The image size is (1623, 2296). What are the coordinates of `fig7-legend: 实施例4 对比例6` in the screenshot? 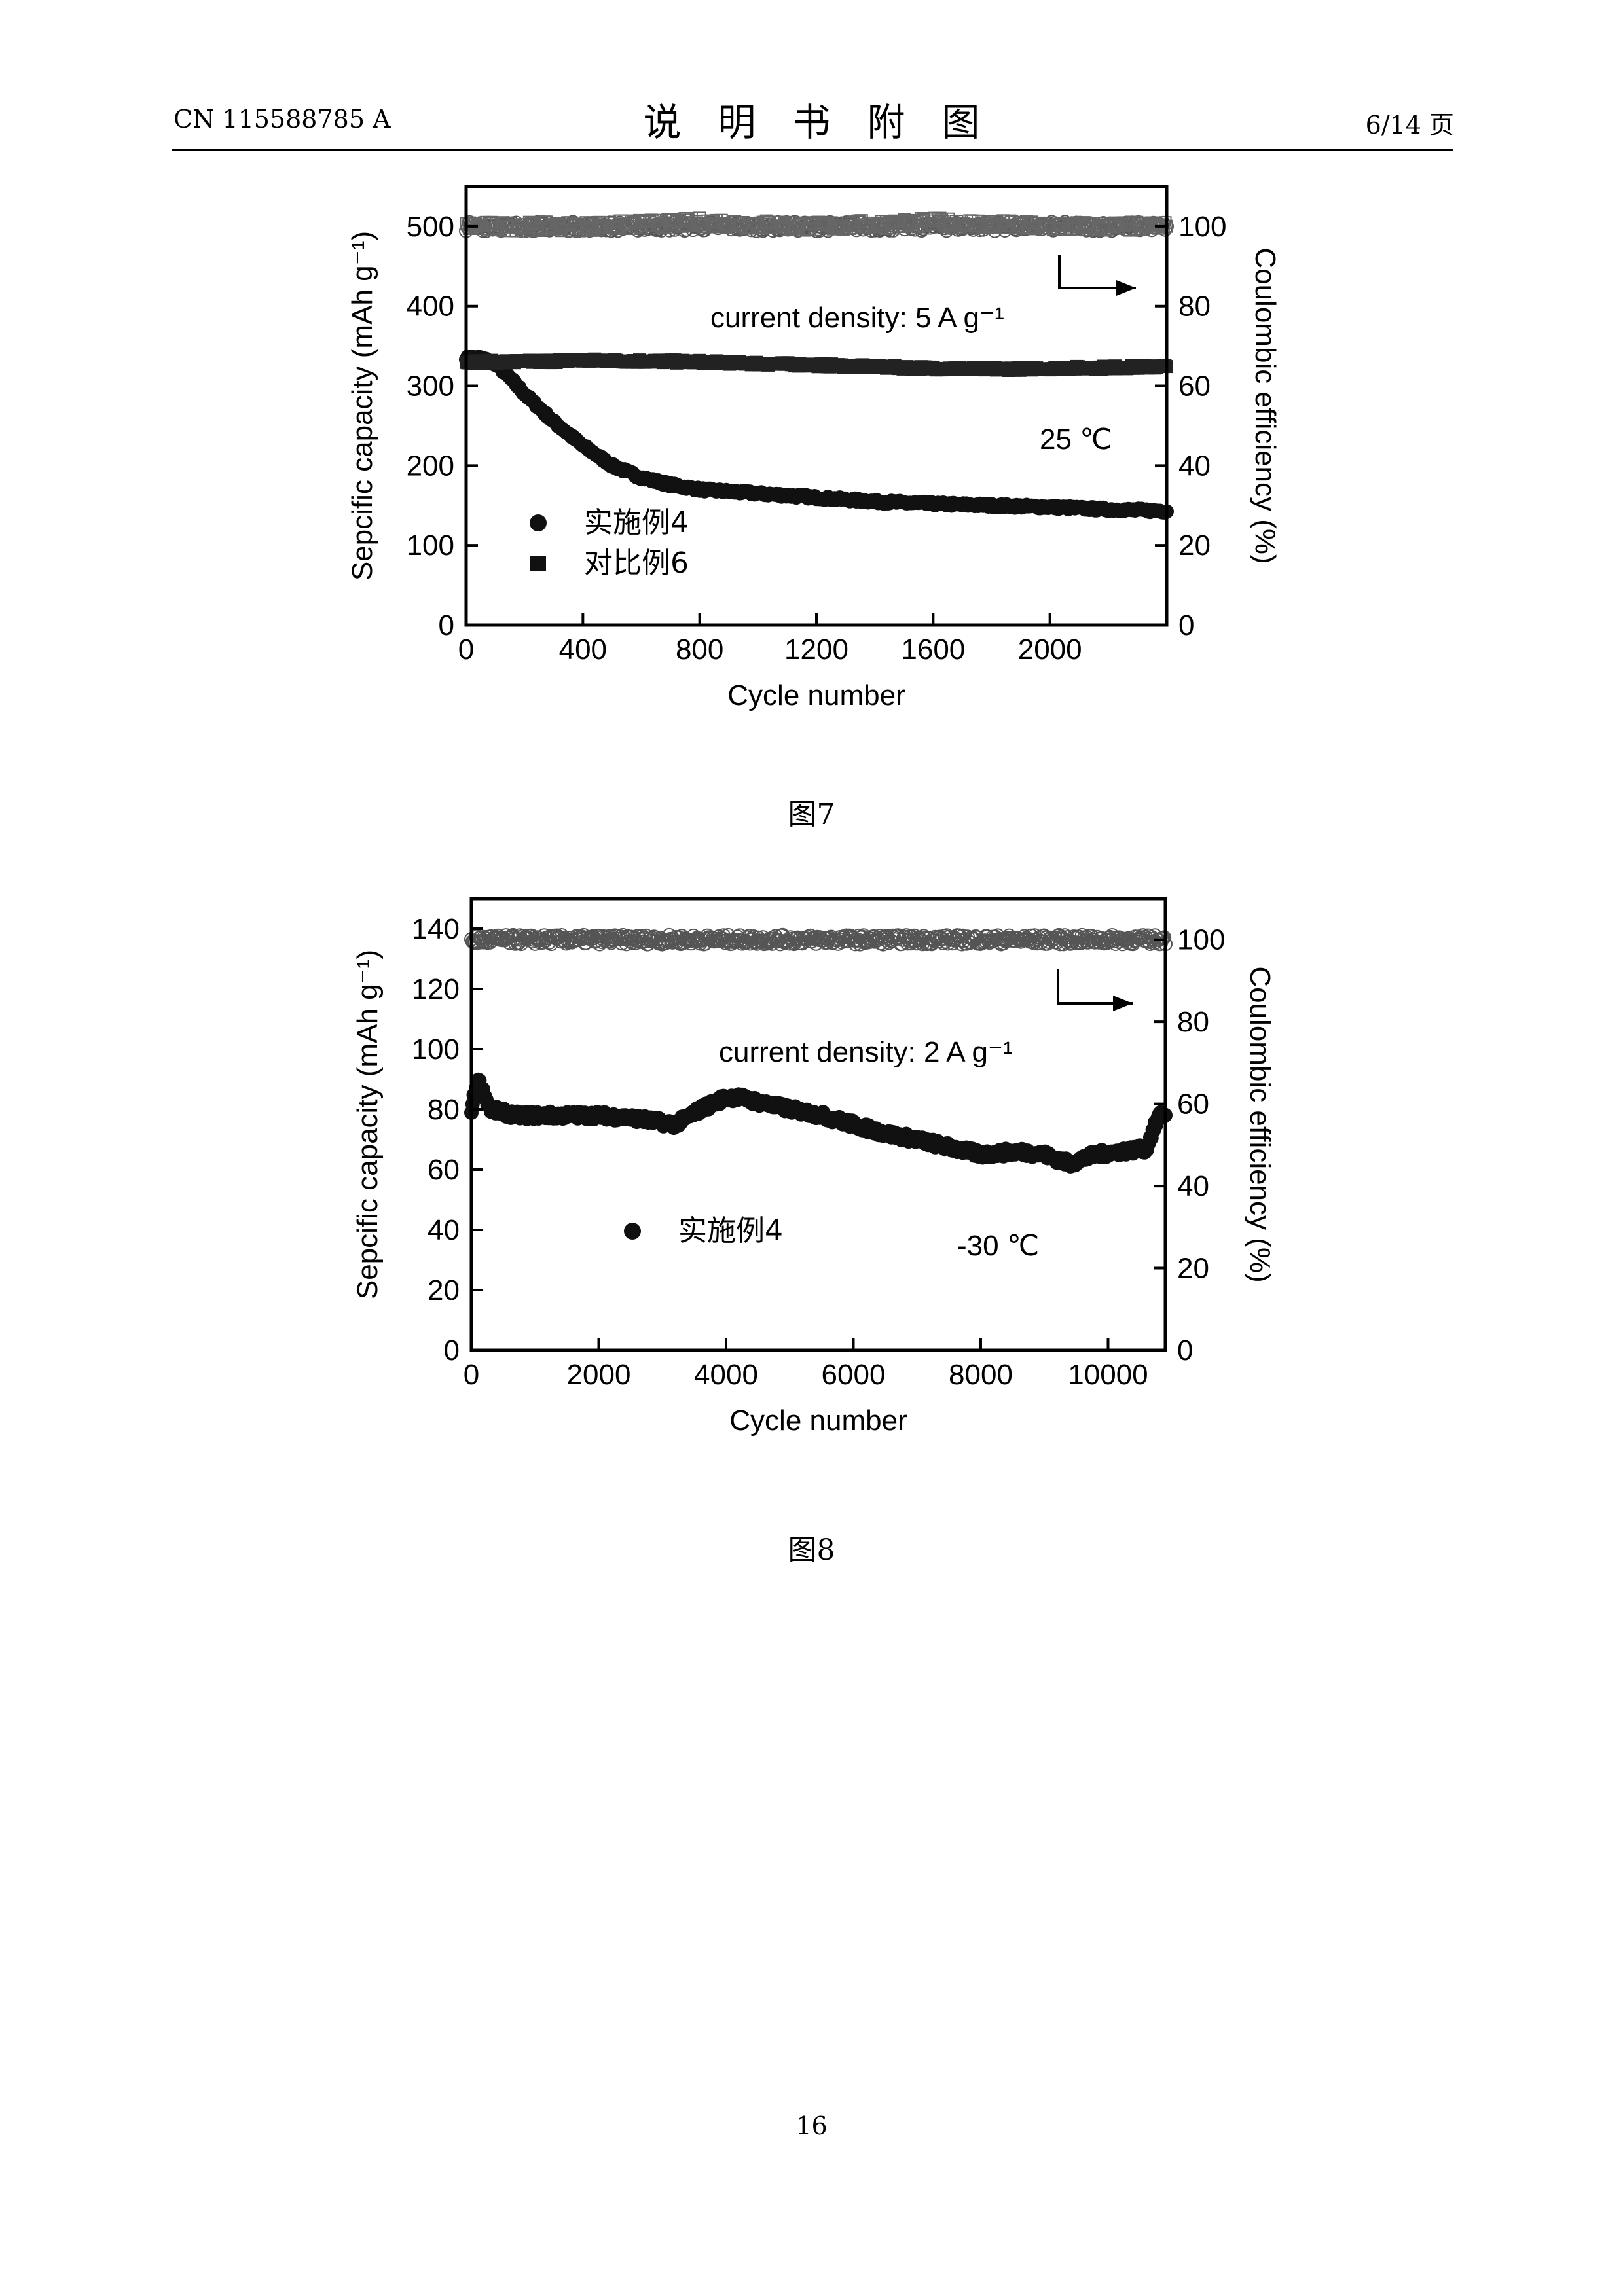 It's located at (609, 543).